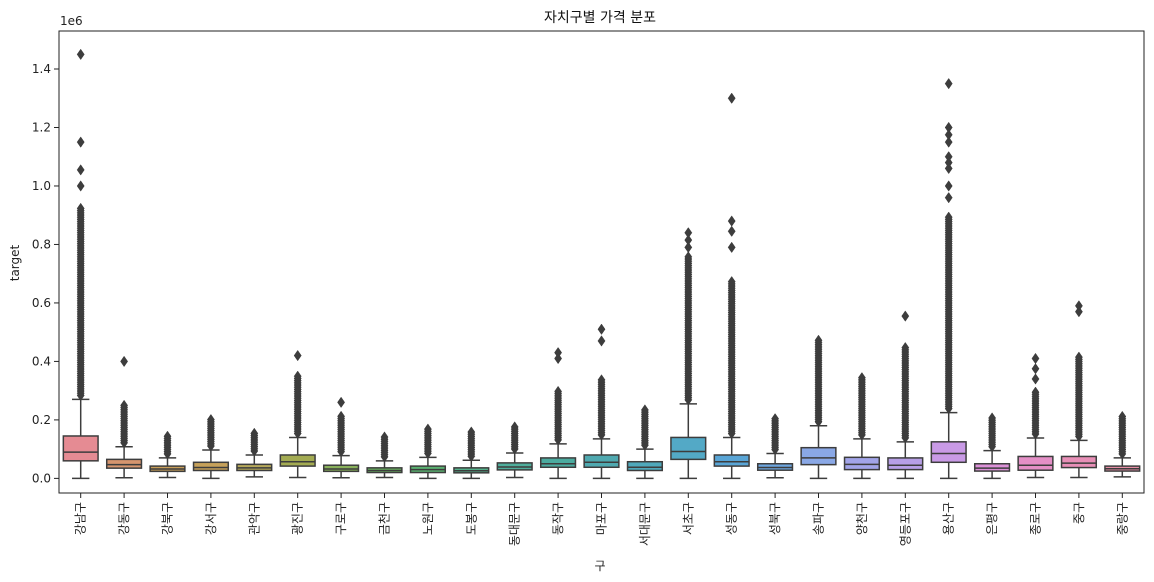 This screenshot has width=1154, height=582. Describe the element at coordinates (905, 524) in the screenshot. I see `x-tick-label: 영등포구` at that location.